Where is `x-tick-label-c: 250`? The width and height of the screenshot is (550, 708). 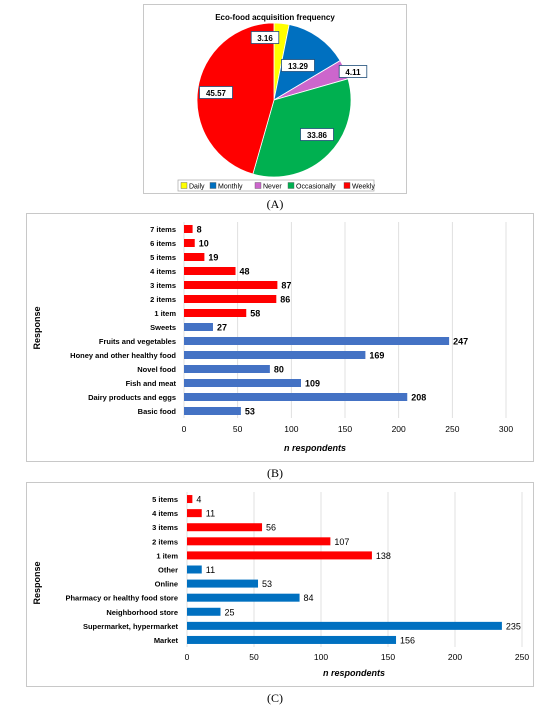
x-tick-label-c: 250 is located at coordinates (522, 657).